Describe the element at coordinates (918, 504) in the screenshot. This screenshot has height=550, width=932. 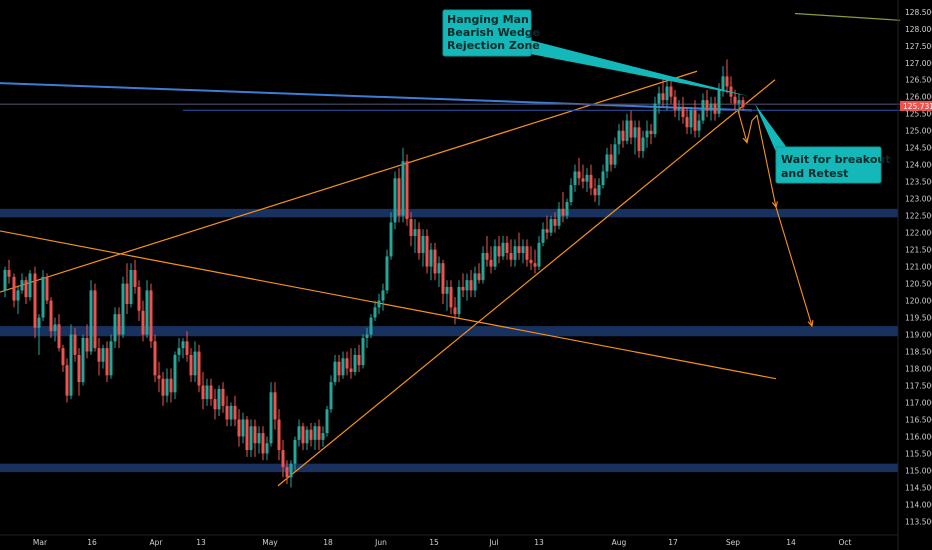
I see `y-tick-29: 114.000` at that location.